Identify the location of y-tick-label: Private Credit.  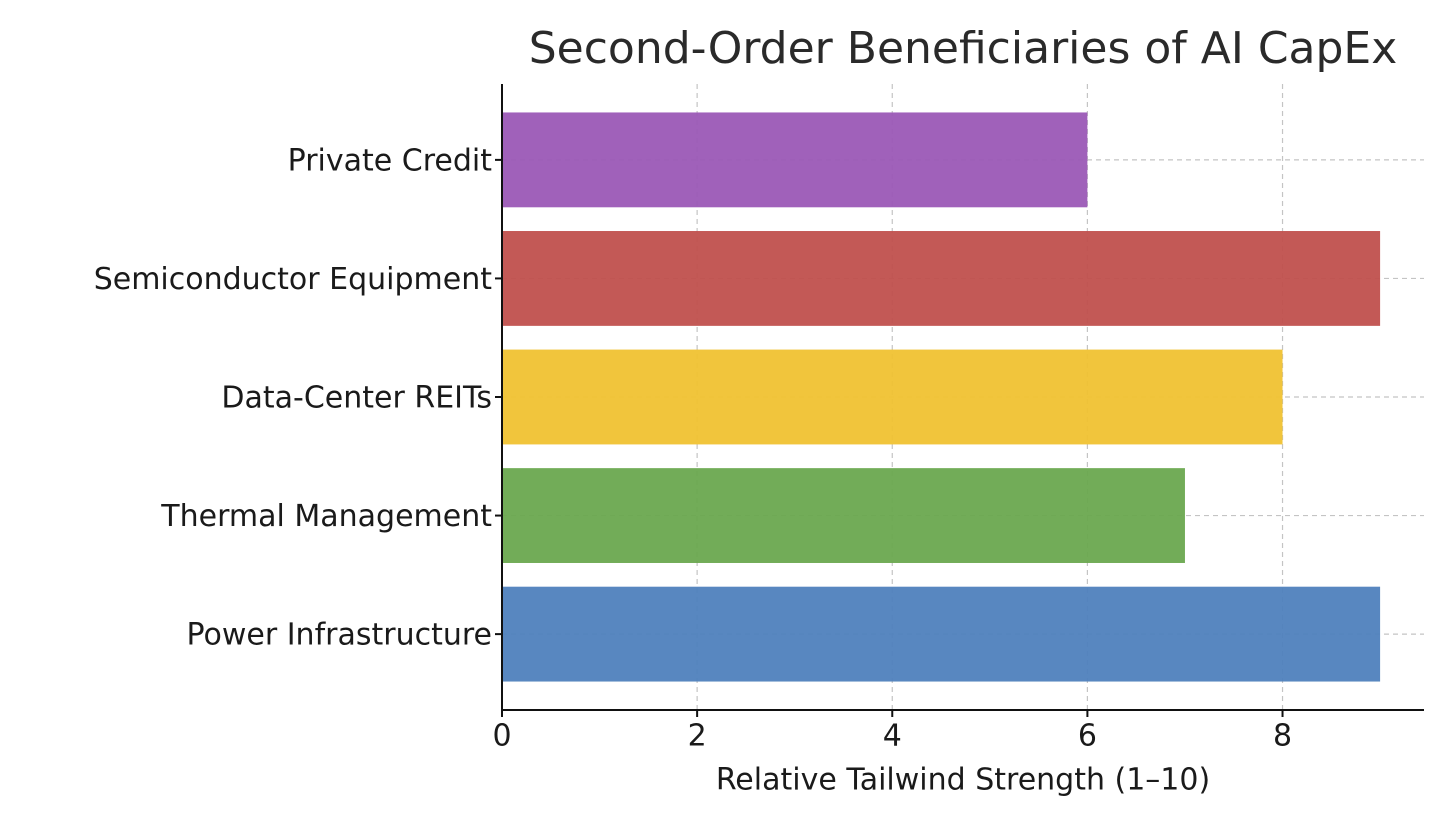
(390, 160).